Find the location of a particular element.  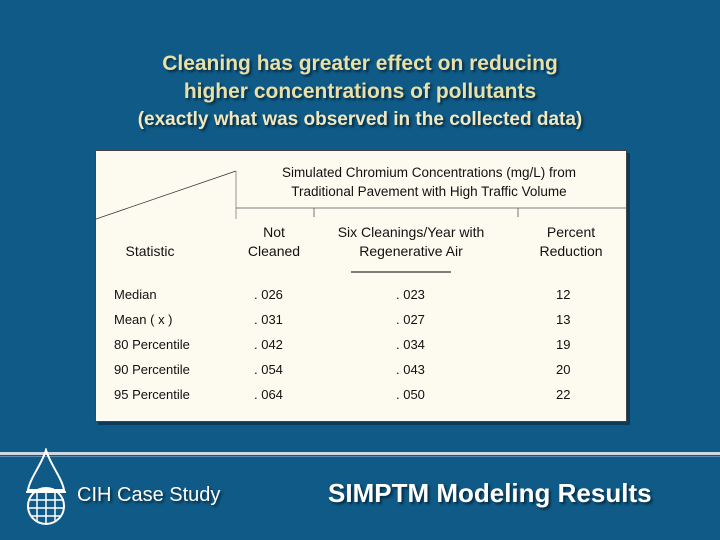

header-percent-line1: Percent is located at coordinates (571, 232).